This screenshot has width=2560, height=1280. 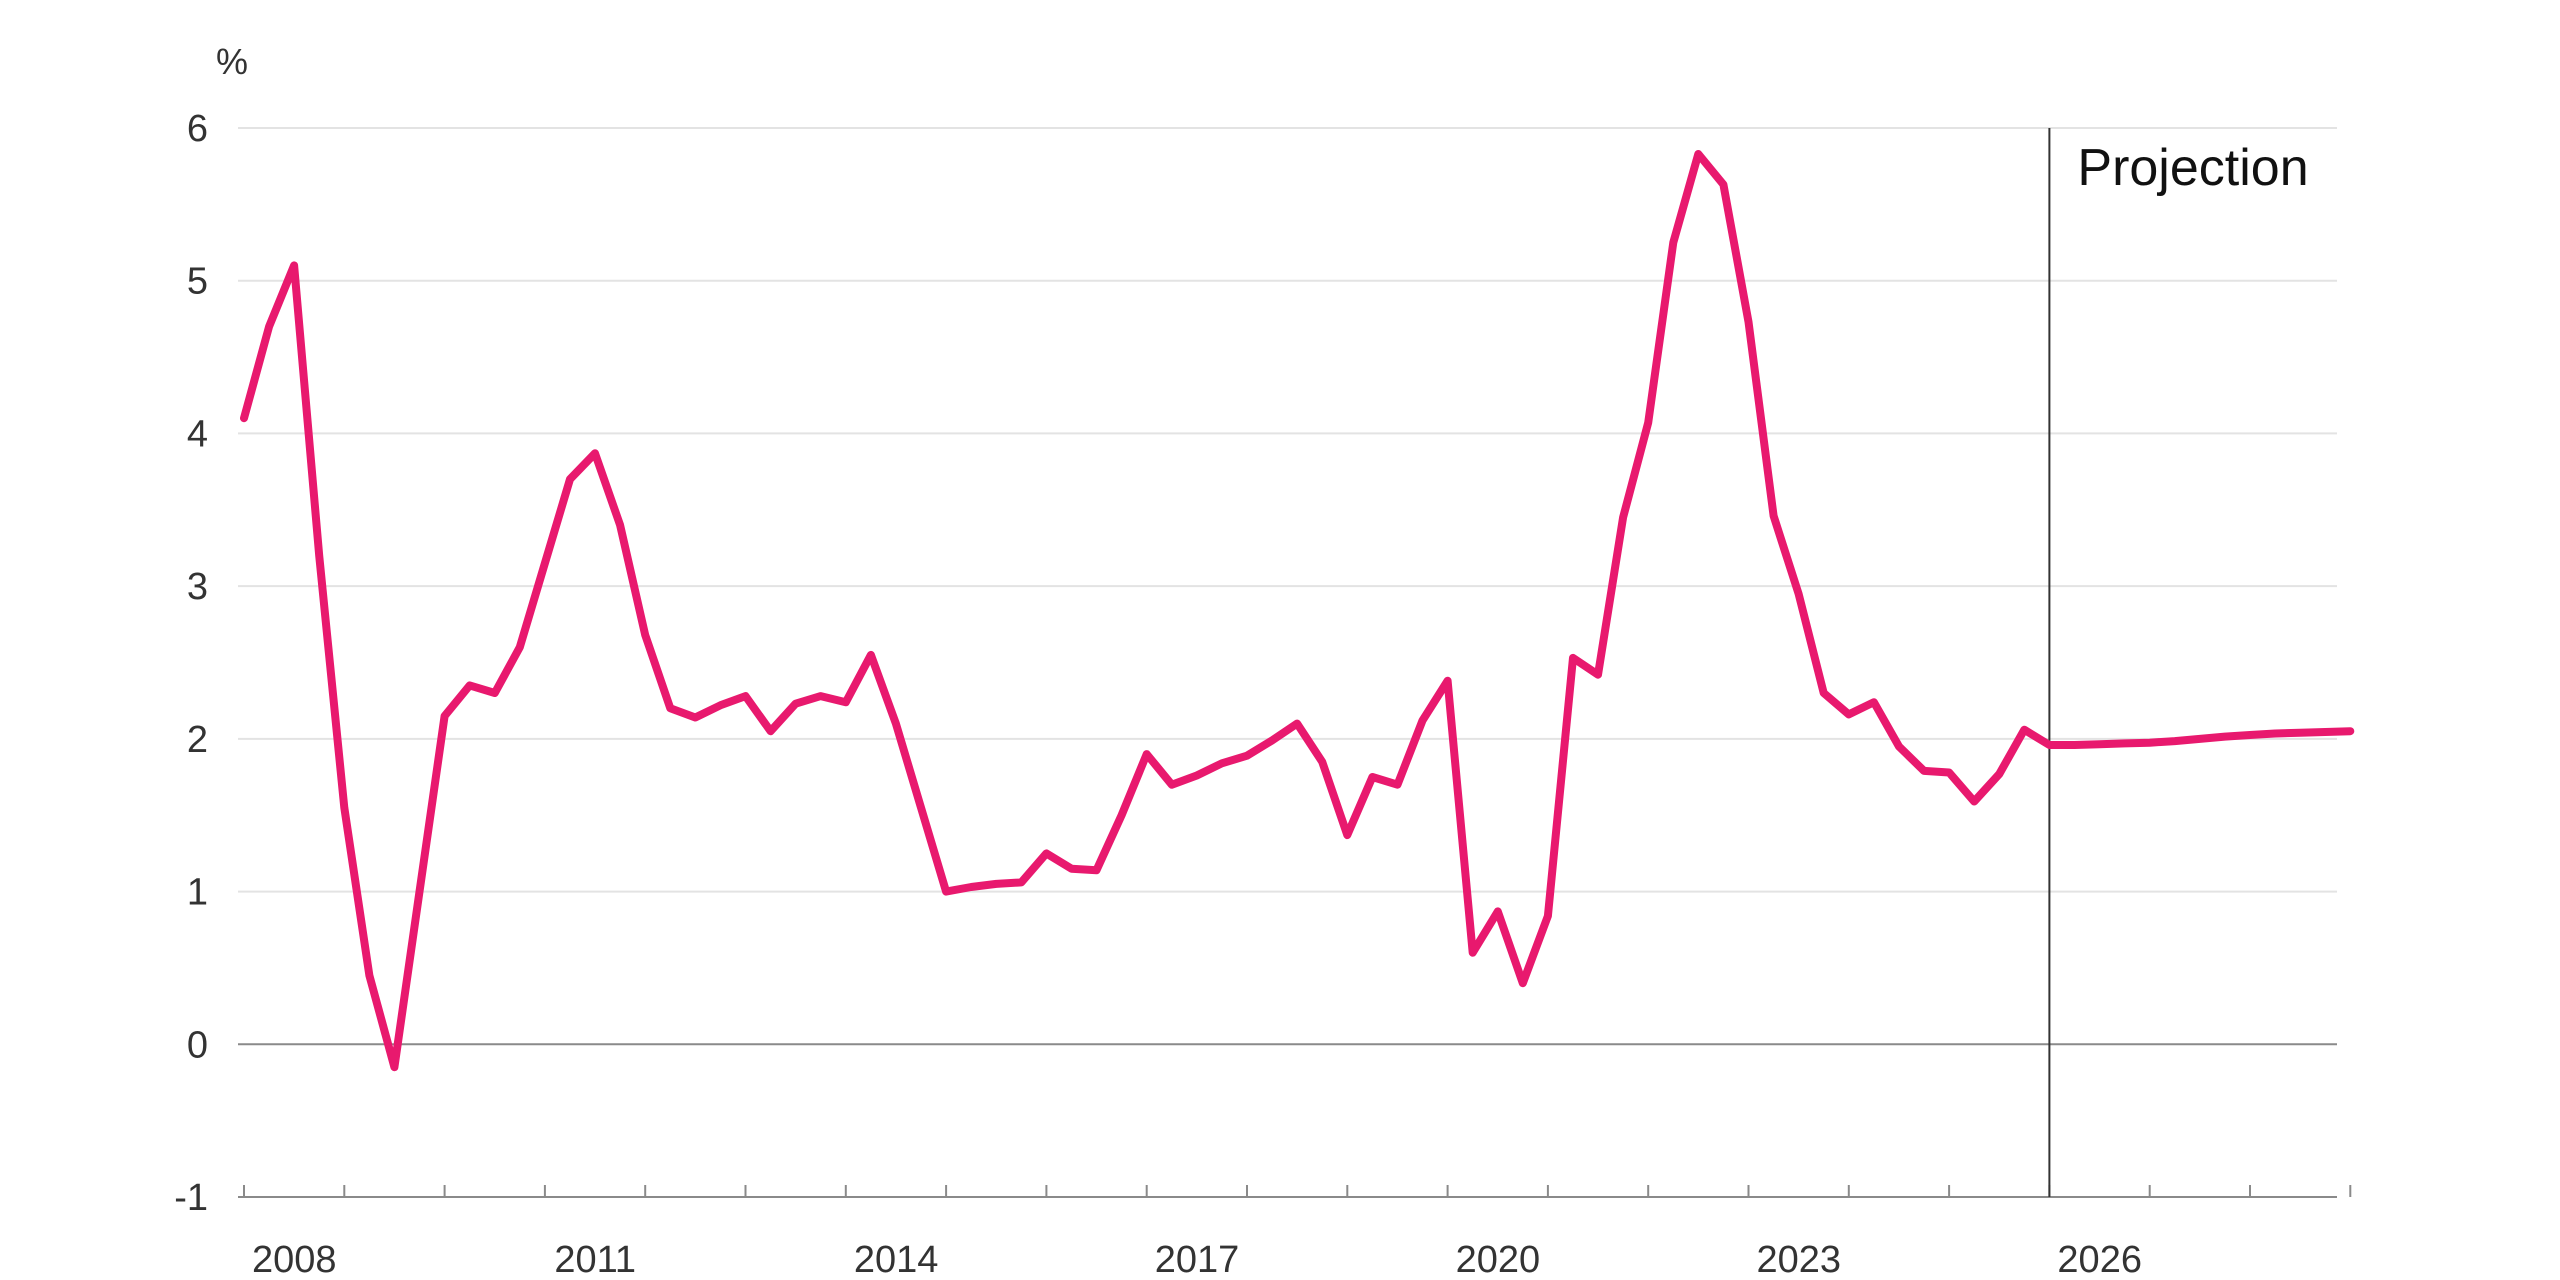 I want to click on y-tick-label: 2, so click(x=197, y=740).